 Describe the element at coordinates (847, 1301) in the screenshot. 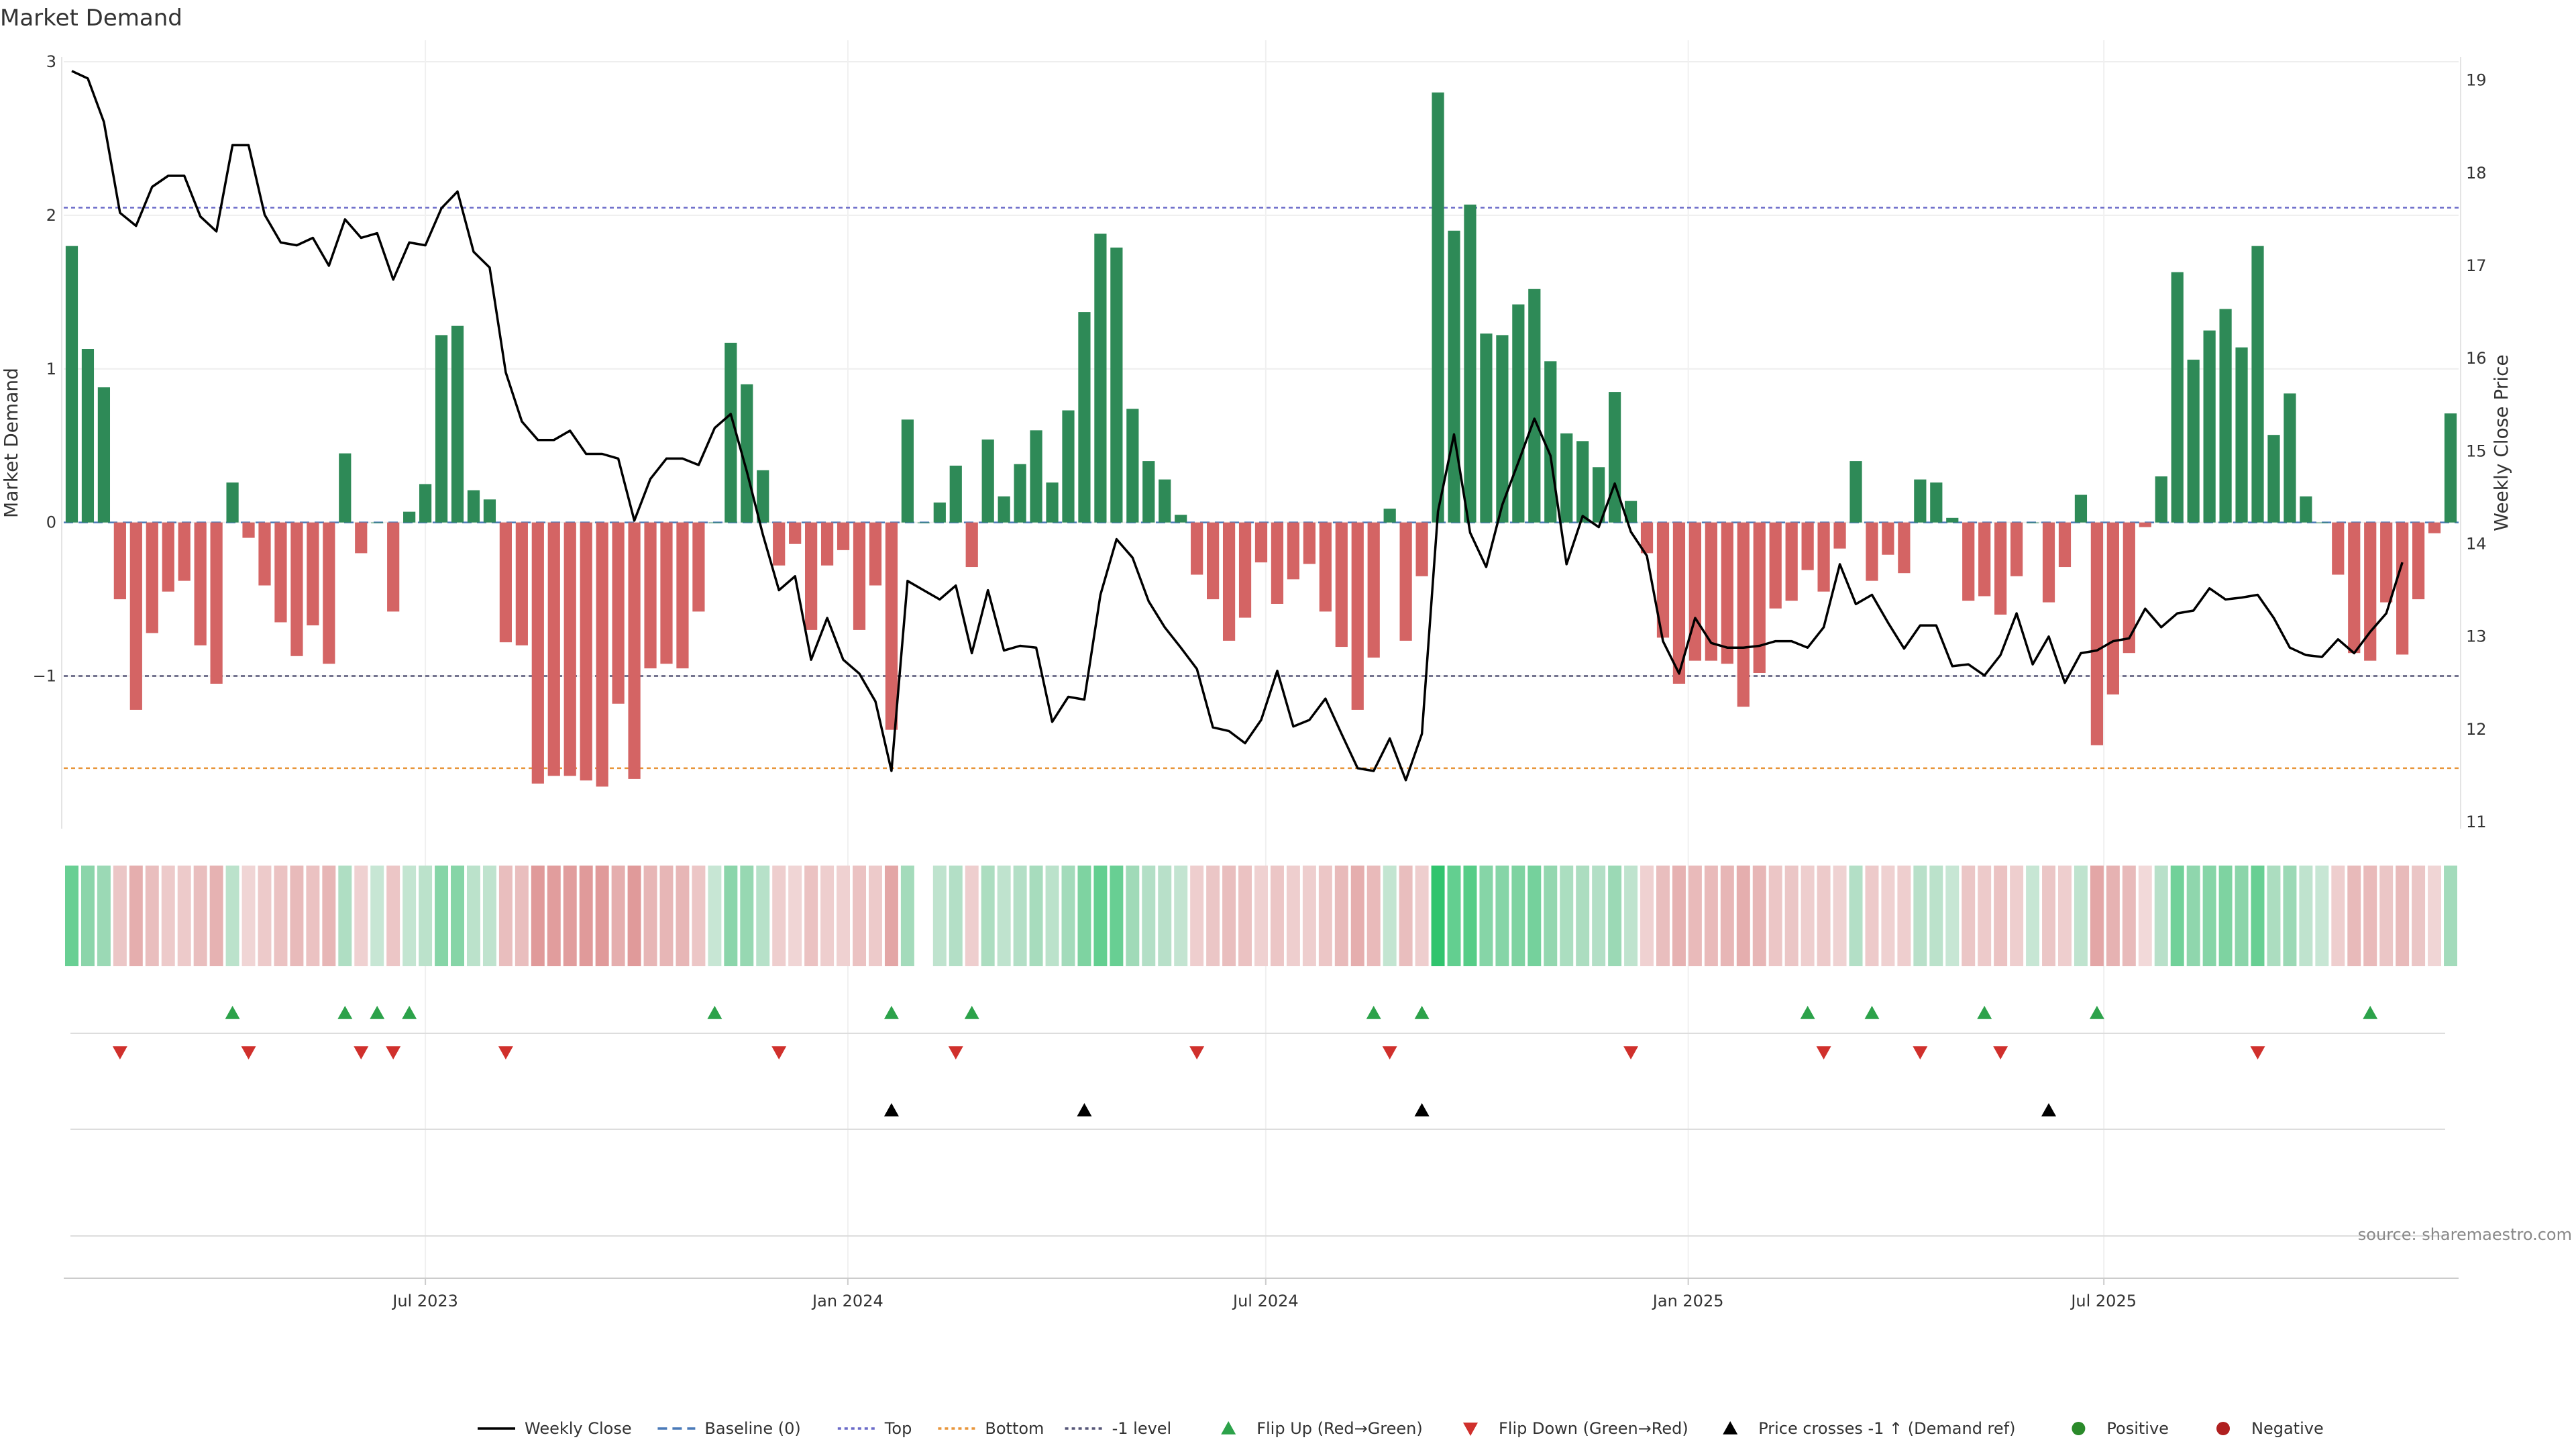

I see `x-tick-label: Jan 2024` at that location.